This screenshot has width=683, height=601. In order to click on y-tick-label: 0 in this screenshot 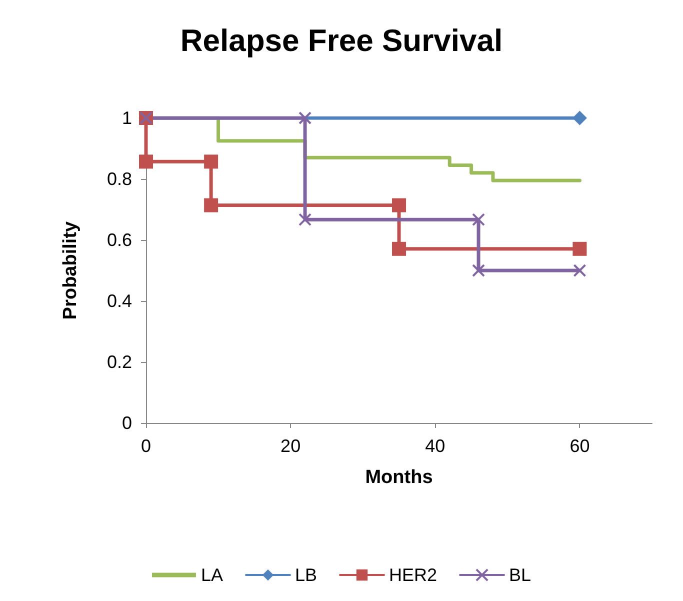, I will do `click(127, 423)`.